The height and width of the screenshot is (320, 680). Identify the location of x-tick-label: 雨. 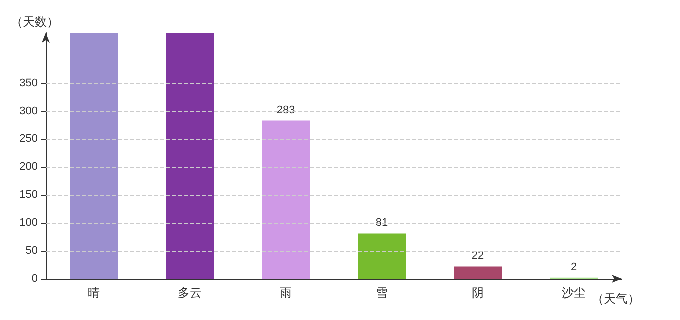
(286, 293).